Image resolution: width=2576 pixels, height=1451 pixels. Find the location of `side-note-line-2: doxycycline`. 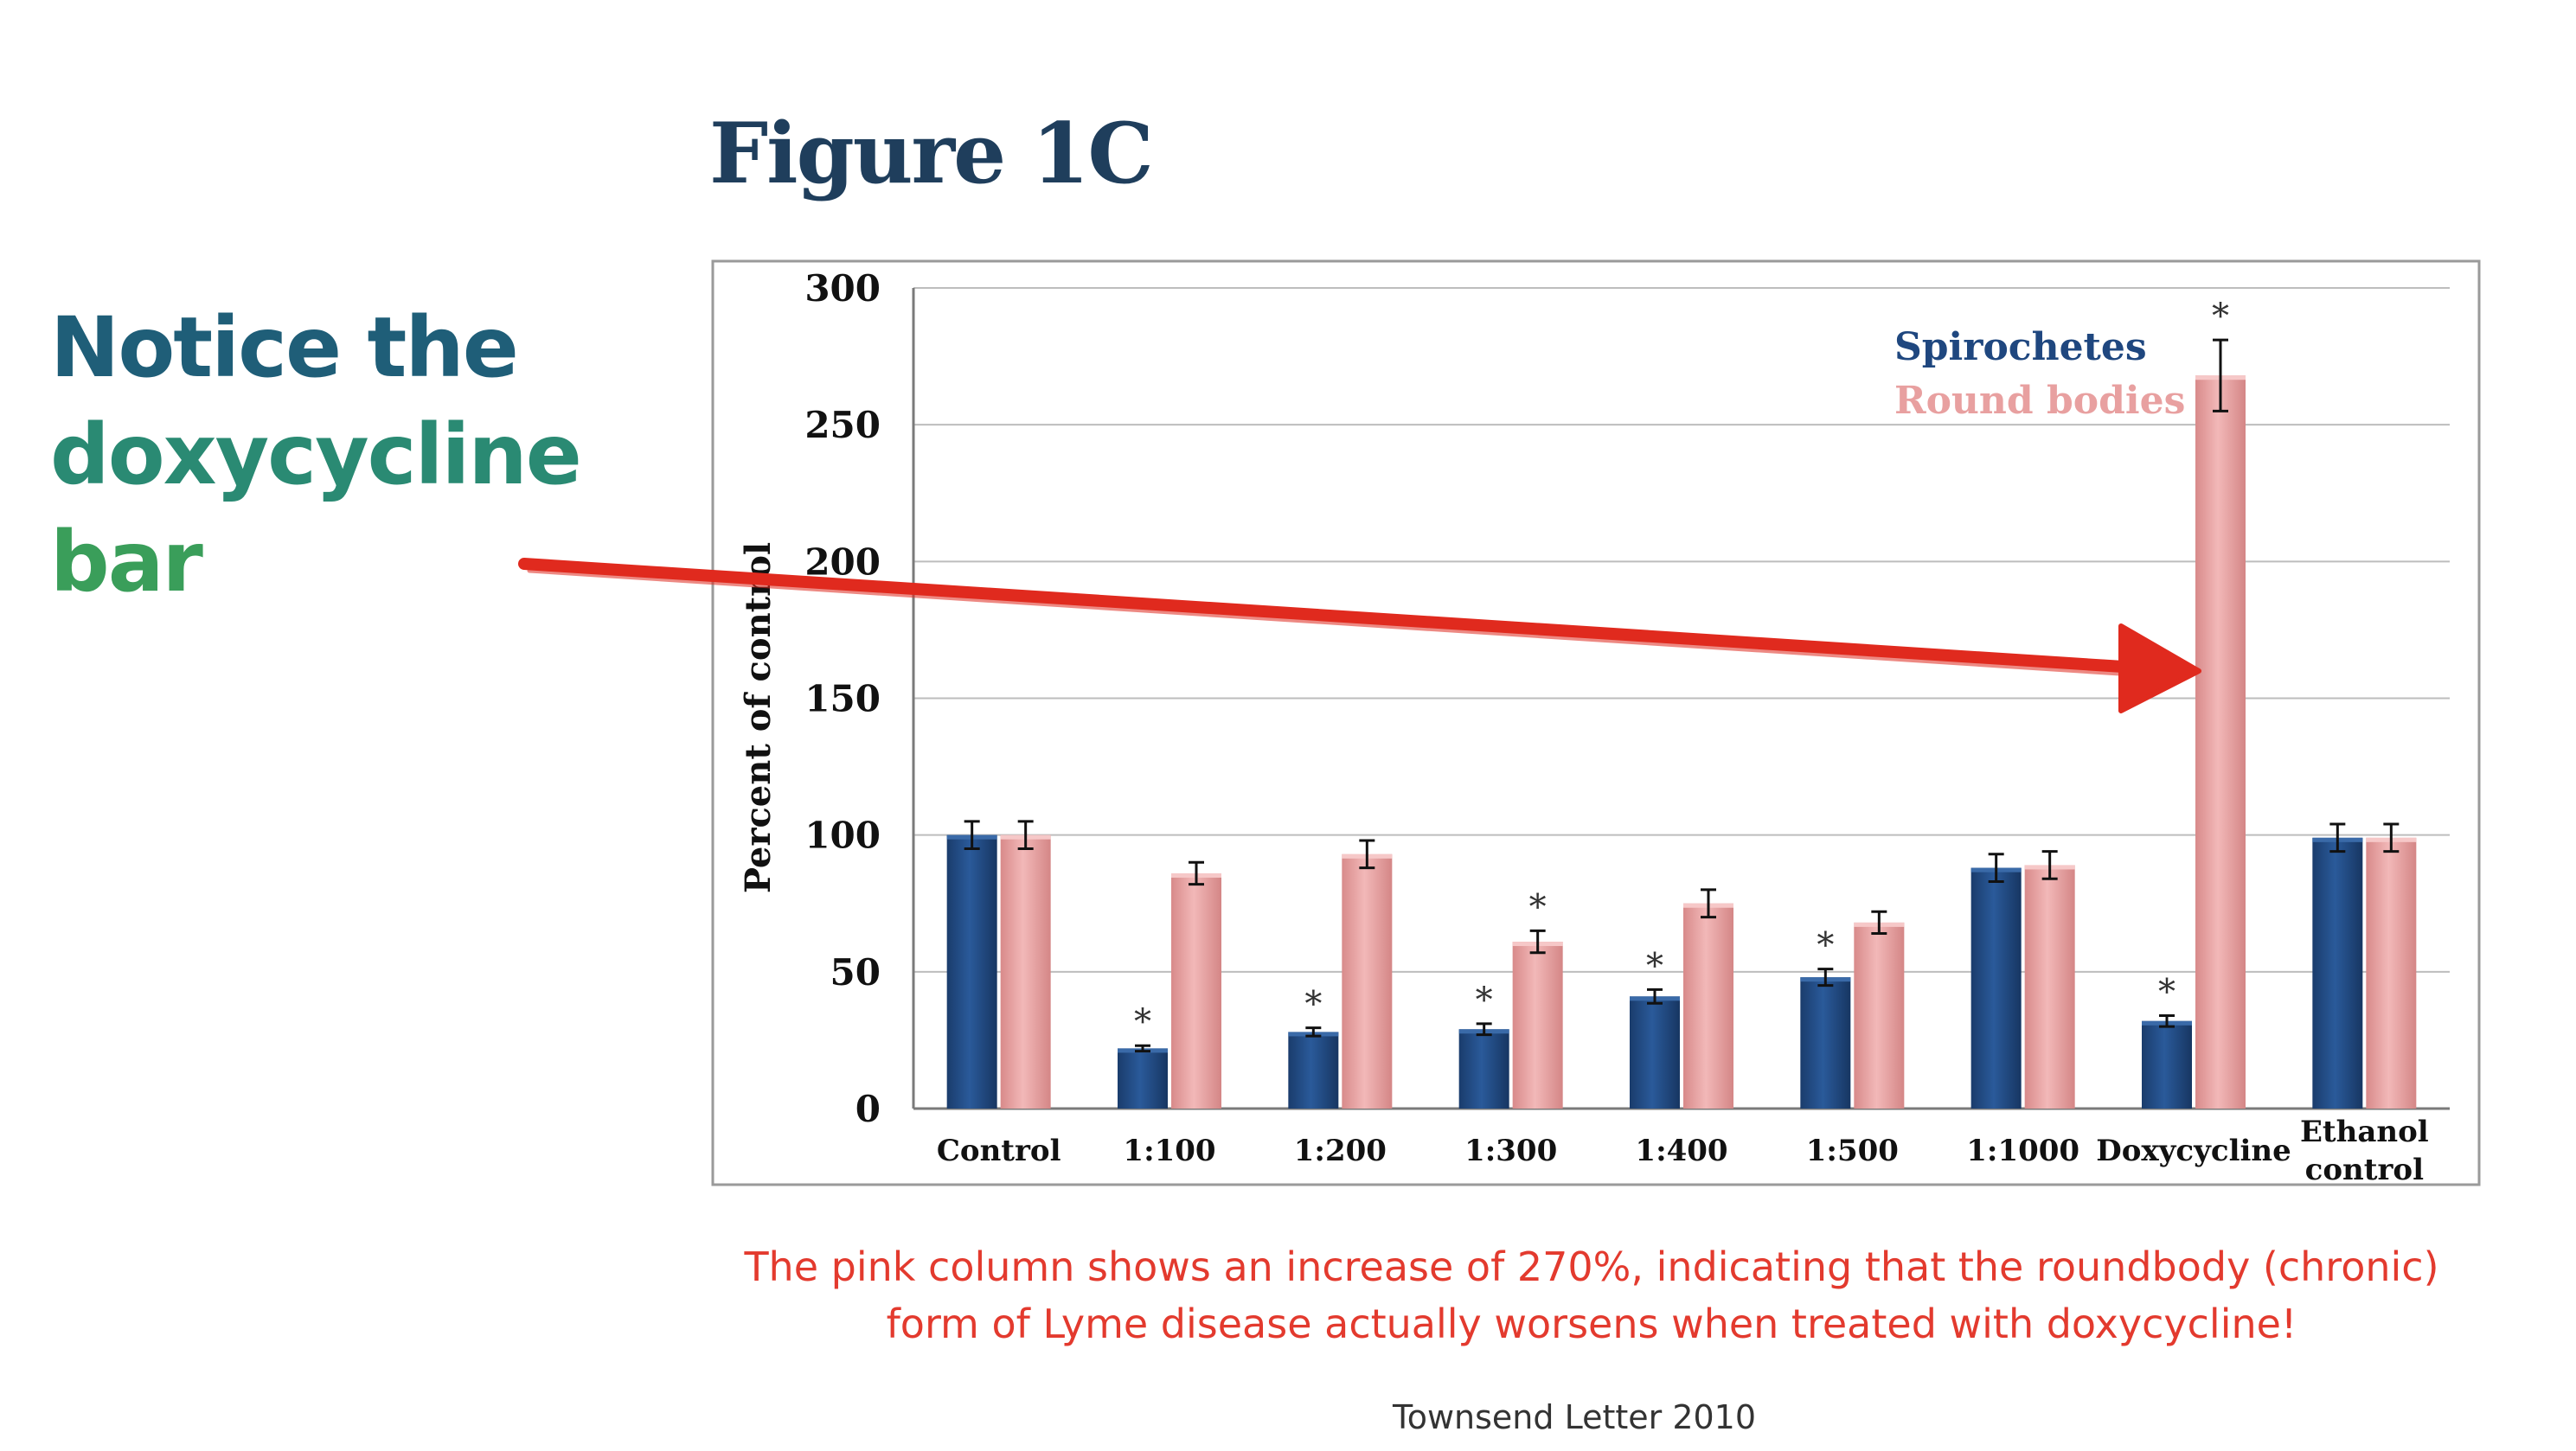

side-note-line-2: doxycycline is located at coordinates (316, 454).